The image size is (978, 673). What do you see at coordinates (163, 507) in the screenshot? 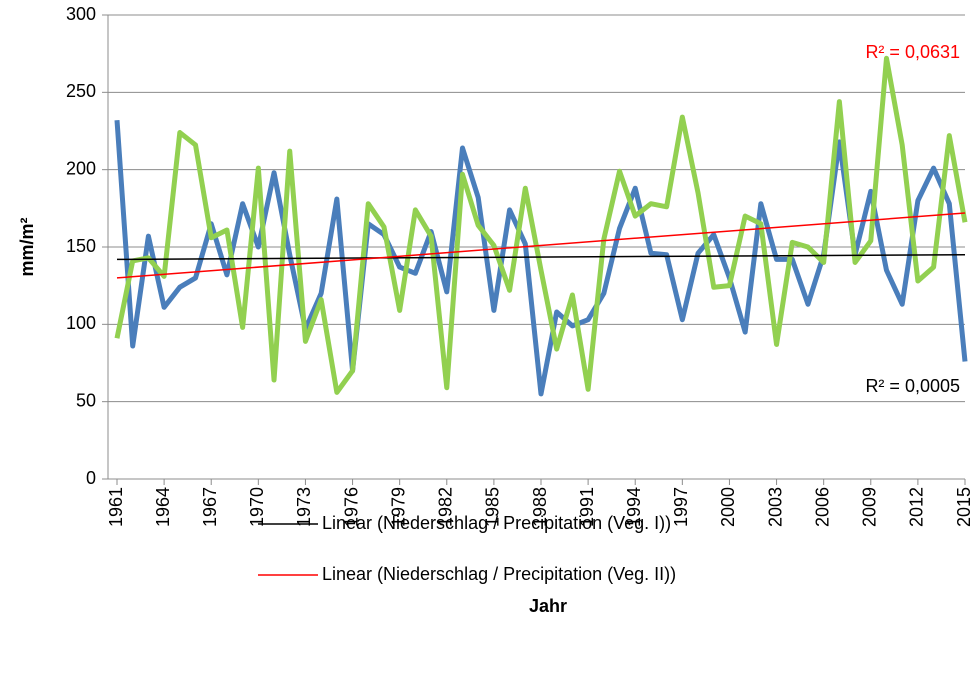
I see `x-tick-label: 1964` at bounding box center [163, 507].